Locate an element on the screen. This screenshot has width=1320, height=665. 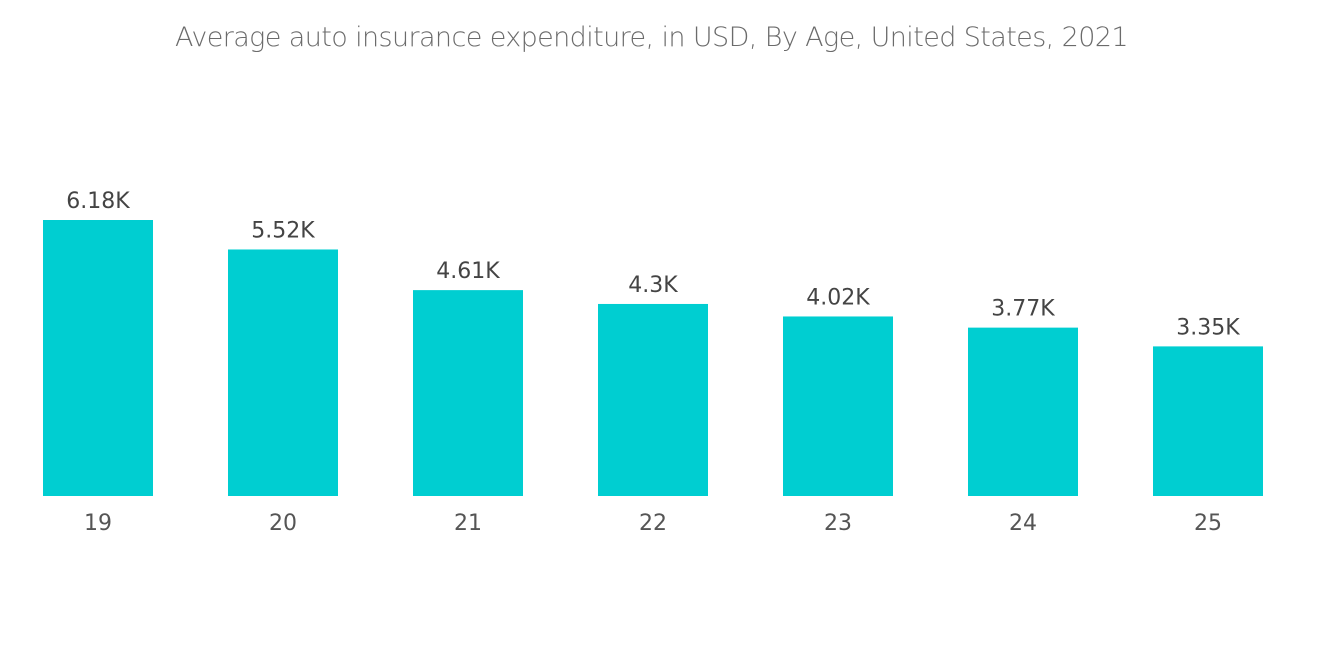
x-tick-label-24: 24 is located at coordinates (1023, 523).